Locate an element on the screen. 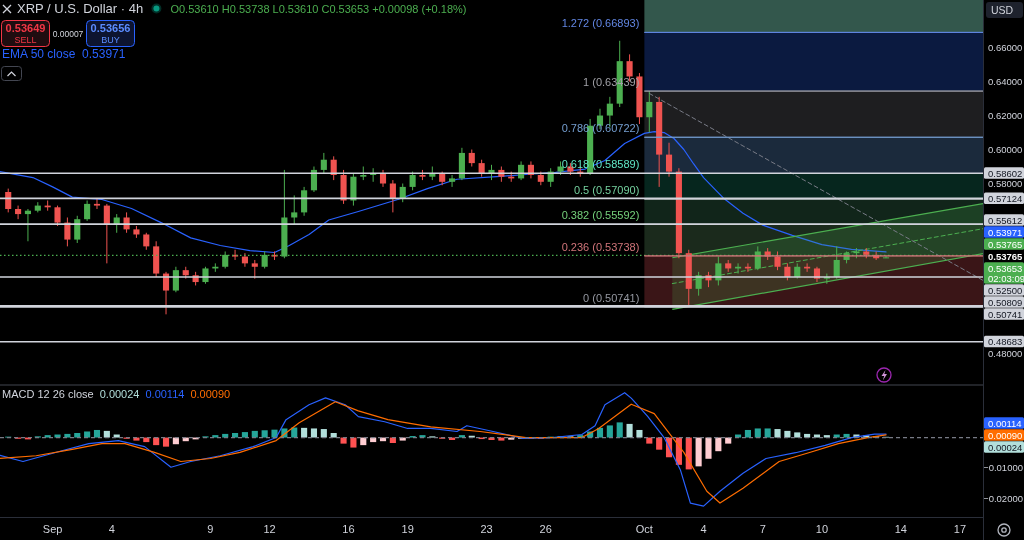 Image resolution: width=1024 pixels, height=540 pixels. chart-subtitle: O0.53610 H0.53738 L0.53610 C0.53653 +0.00098 (+0.18%) is located at coordinates (318, 8).